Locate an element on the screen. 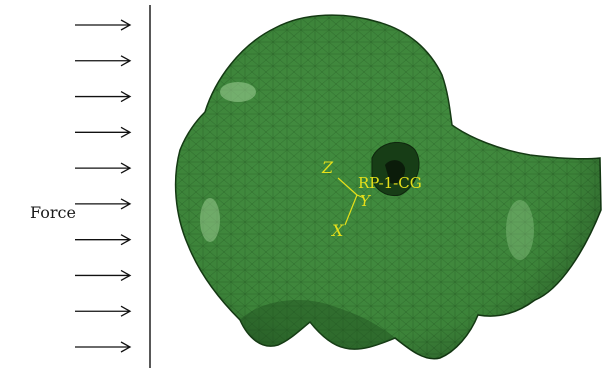  force-label: Force is located at coordinates (53, 212).